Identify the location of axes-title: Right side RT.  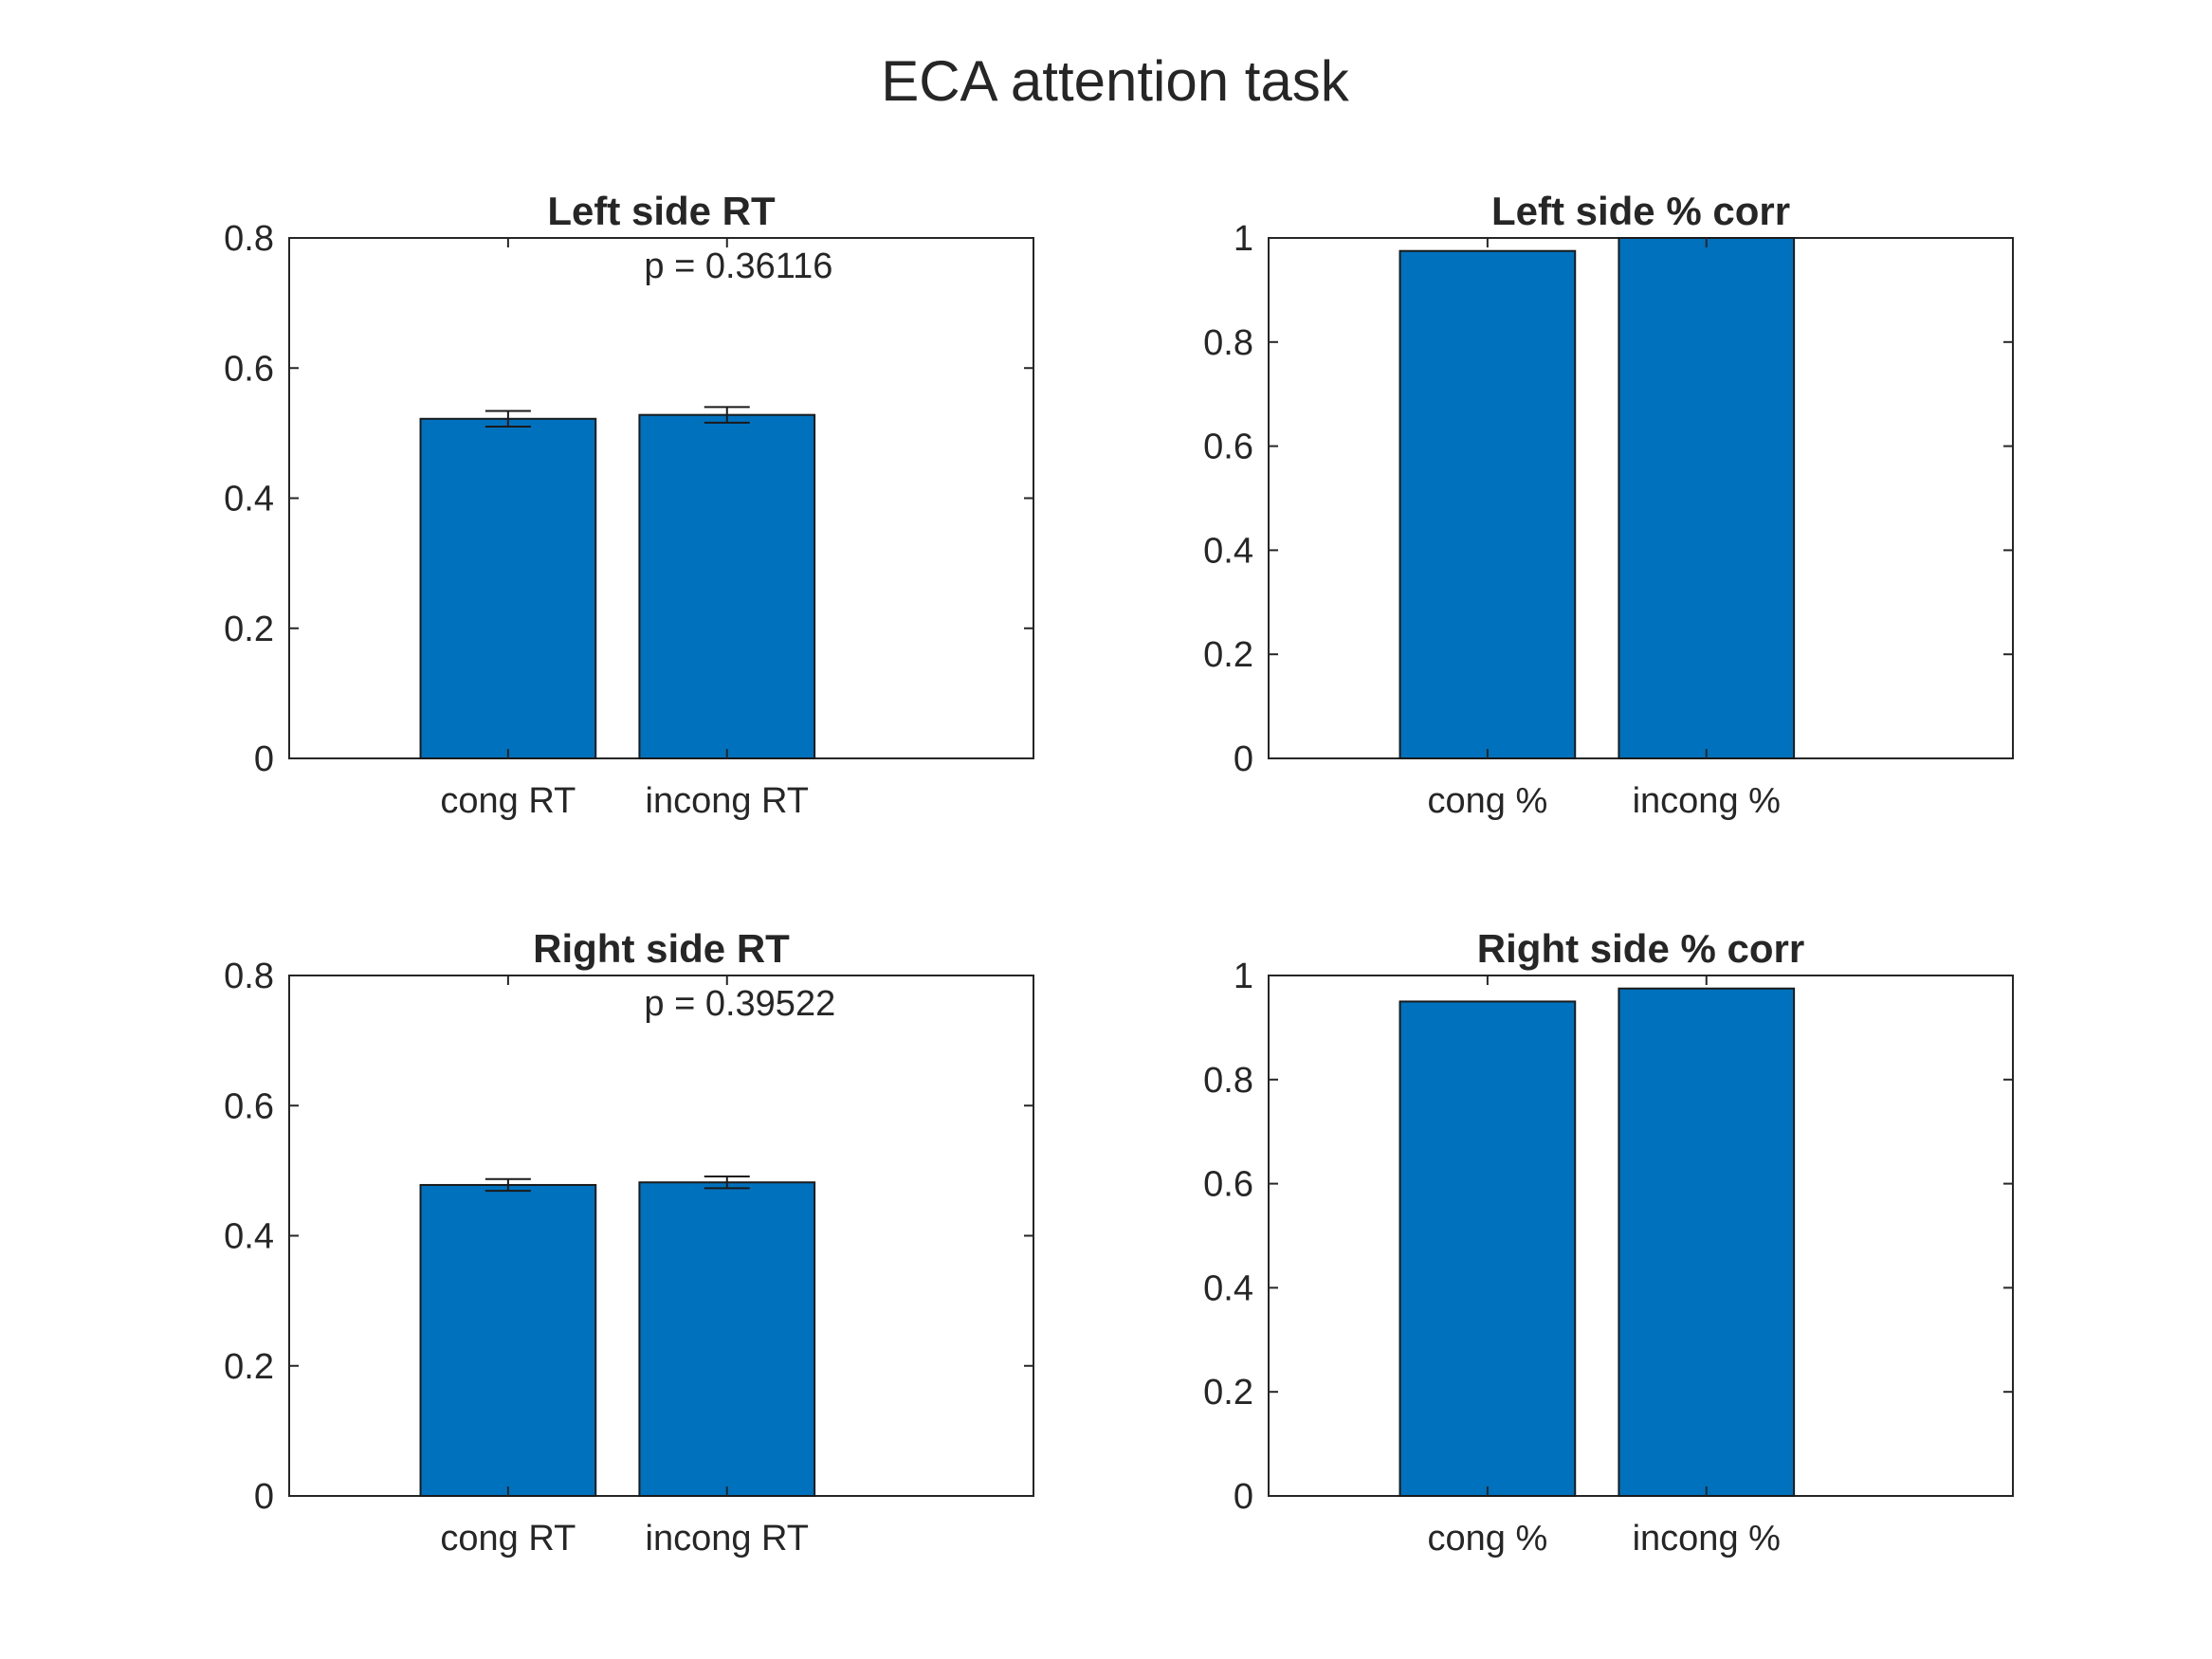
(661, 948).